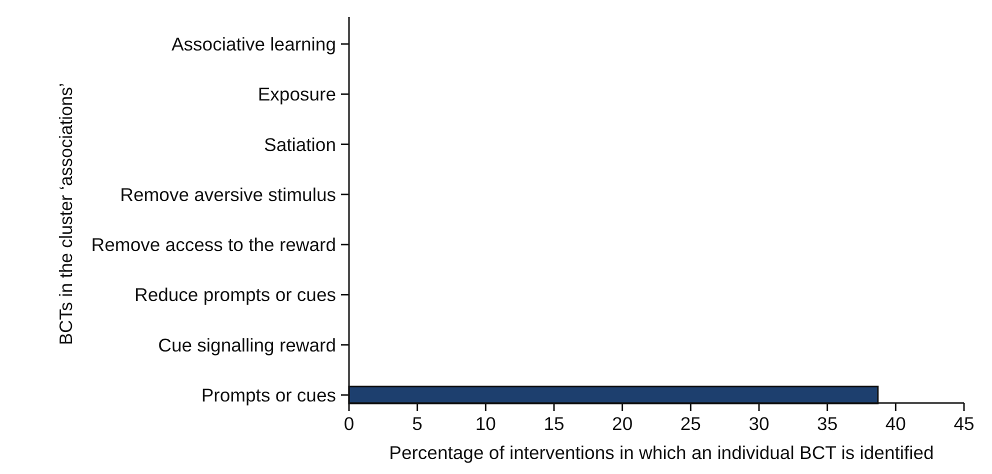 This screenshot has height=474, width=992. I want to click on y-axis-title: BCTs in the cluster ‘associations’, so click(66, 214).